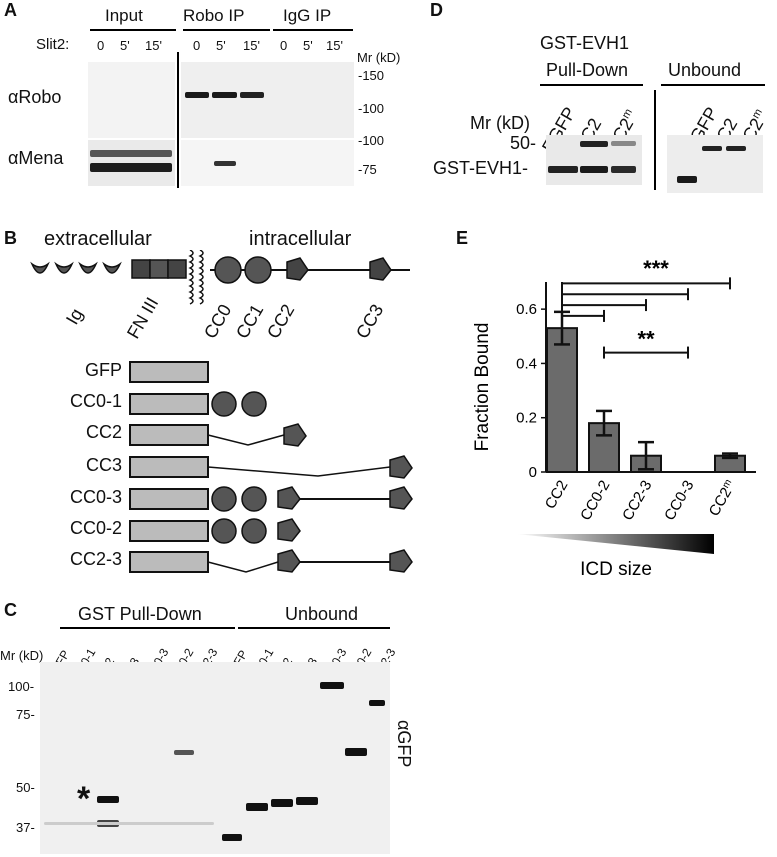 The width and height of the screenshot is (777, 857). I want to click on tp-igg-5: 5', so click(308, 45).